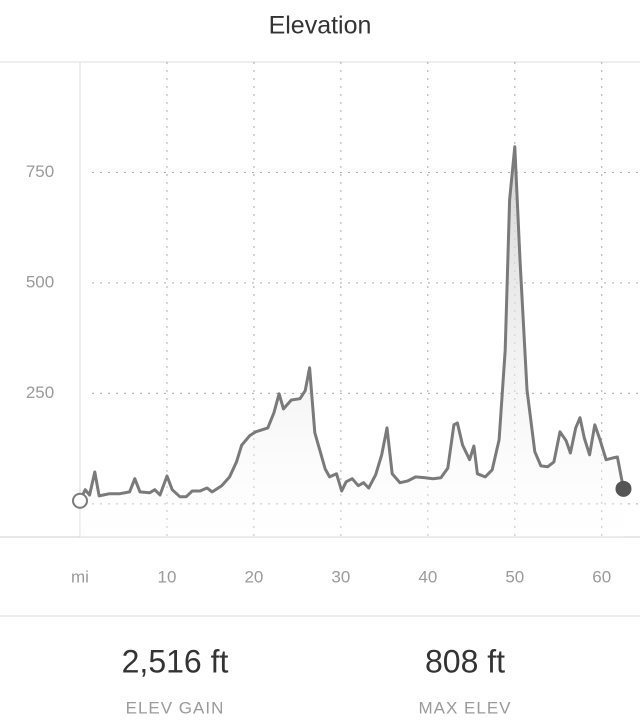 Image resolution: width=640 pixels, height=725 pixels. I want to click on x-tick-label: 40, so click(427, 576).